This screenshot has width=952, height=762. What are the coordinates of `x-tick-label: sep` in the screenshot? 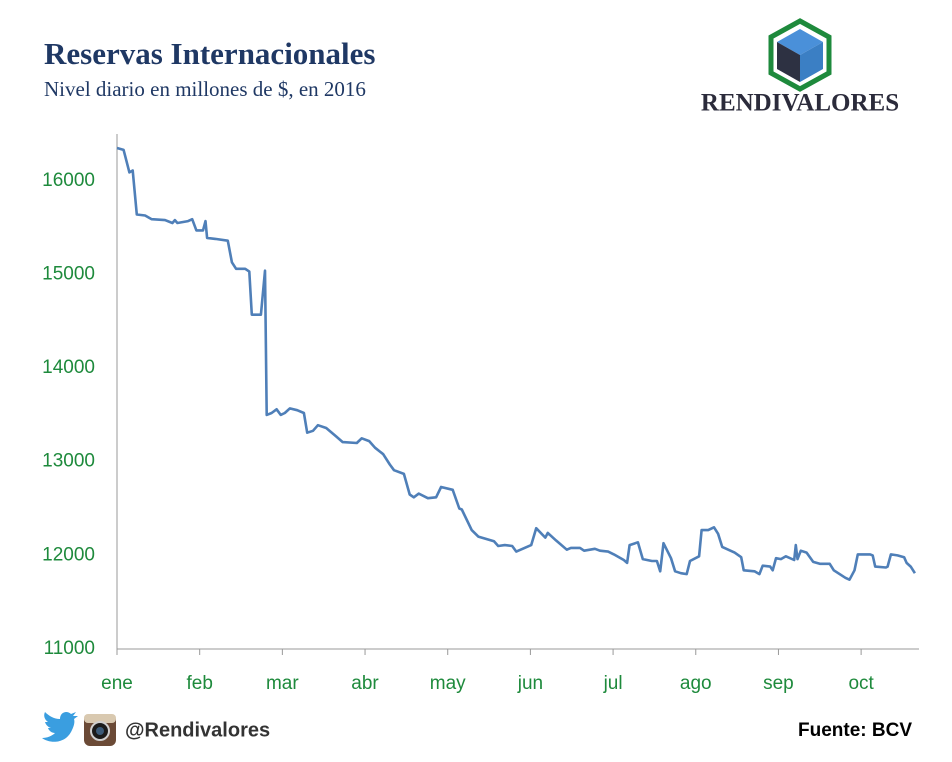 It's located at (778, 683).